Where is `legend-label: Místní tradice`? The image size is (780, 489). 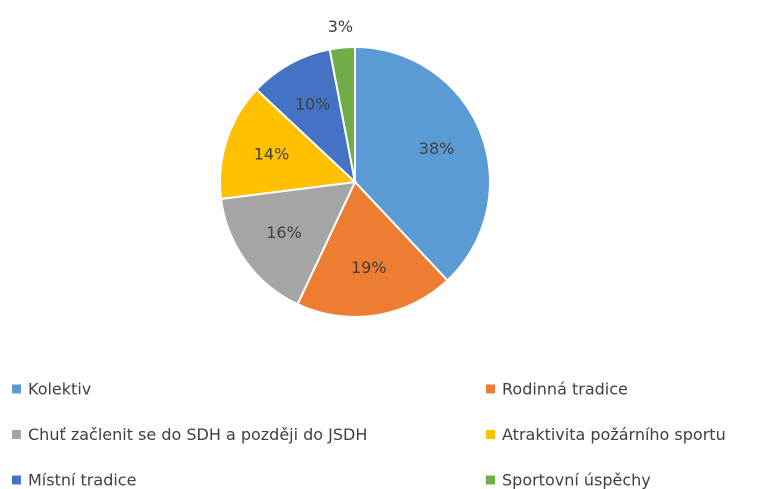
legend-label: Místní tradice is located at coordinates (82, 480).